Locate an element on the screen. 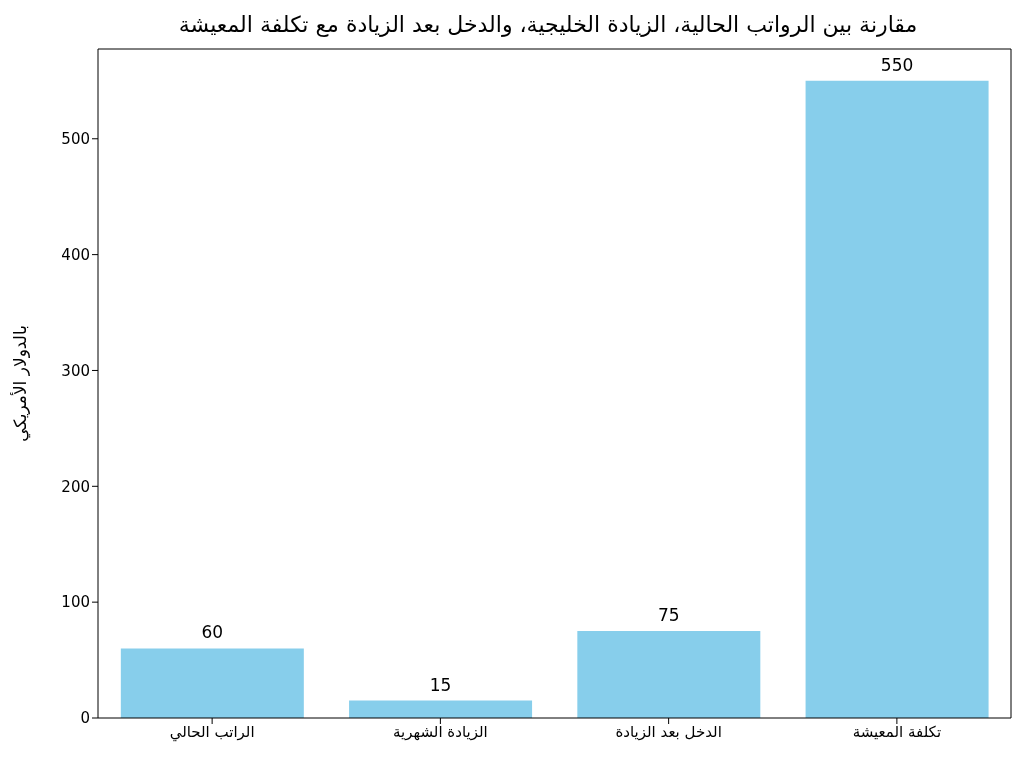  chart-title: مقارنة بين الرواتب الحالية، الزيادة الخليجية، والدخل بعد الزيادة مع تكلفة المعيشة is located at coordinates (548, 25).